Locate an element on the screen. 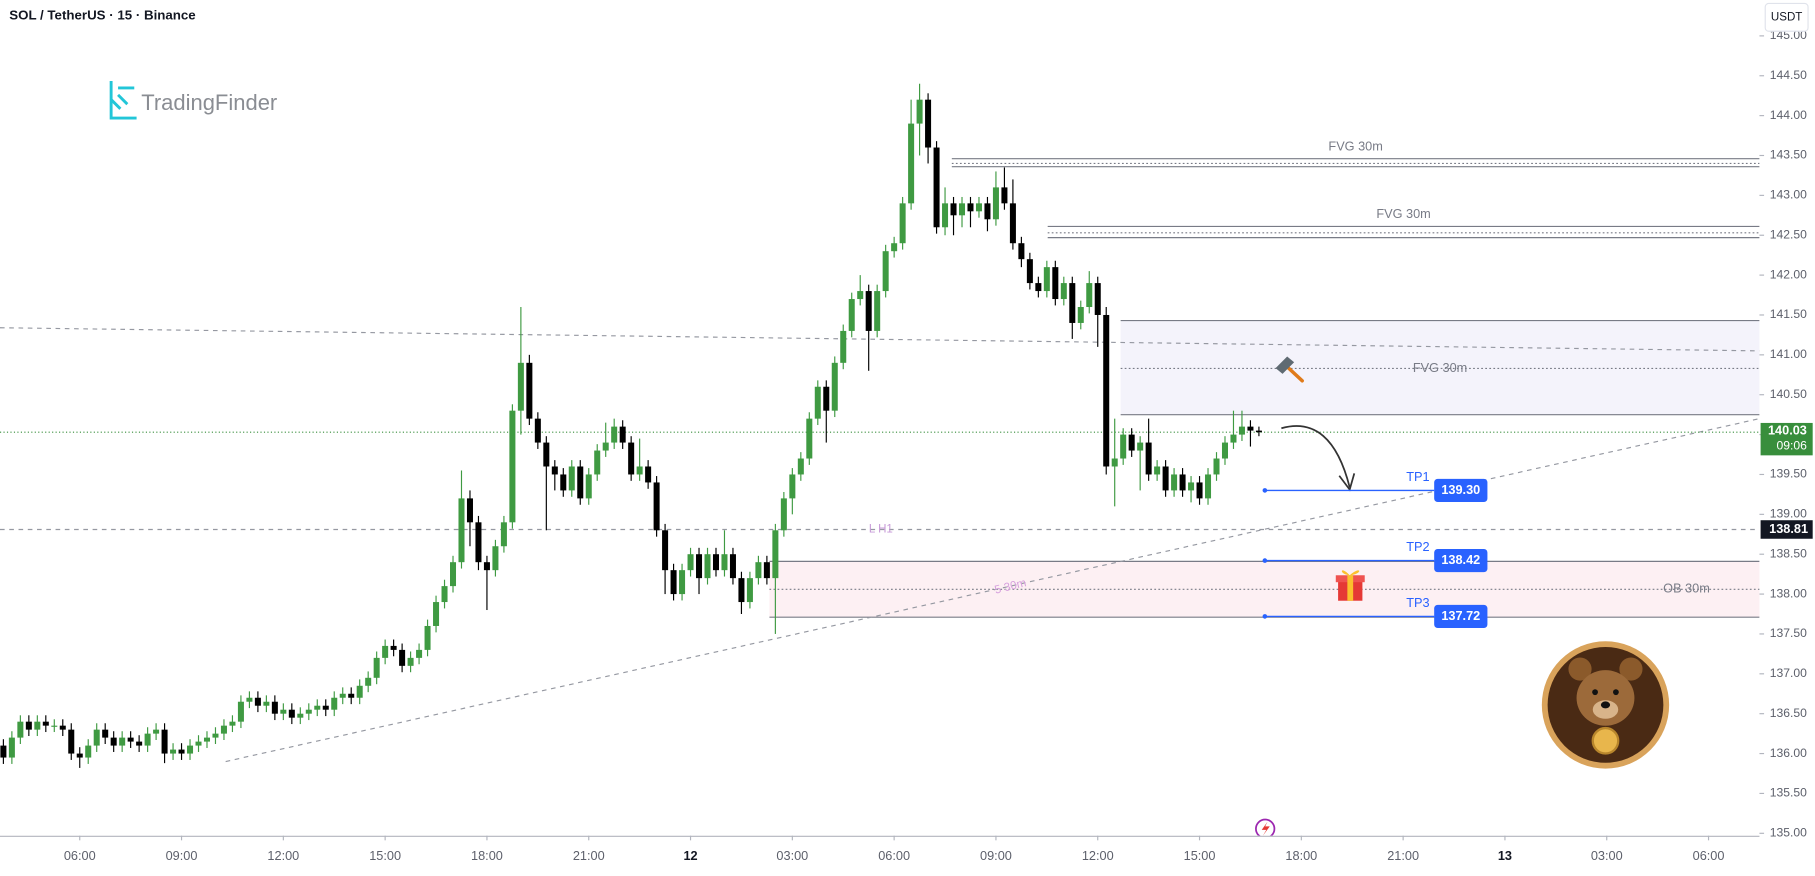  x-tick-label: 18:00 is located at coordinates (1301, 855).